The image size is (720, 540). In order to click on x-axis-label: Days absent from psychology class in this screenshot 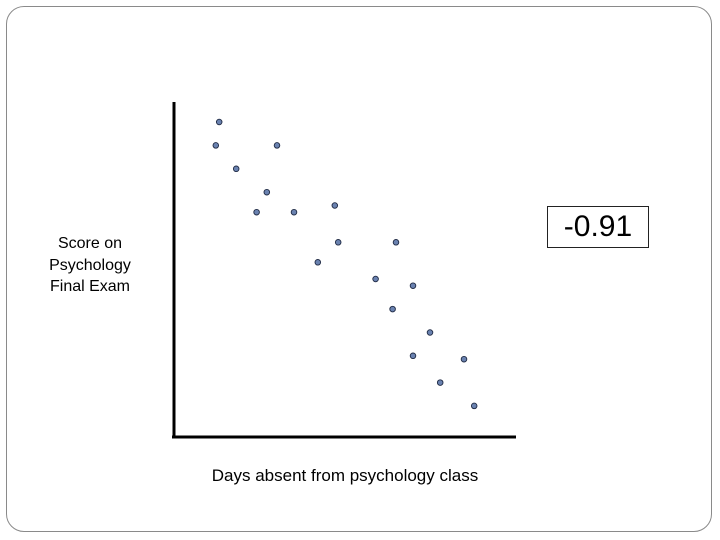, I will do `click(345, 475)`.